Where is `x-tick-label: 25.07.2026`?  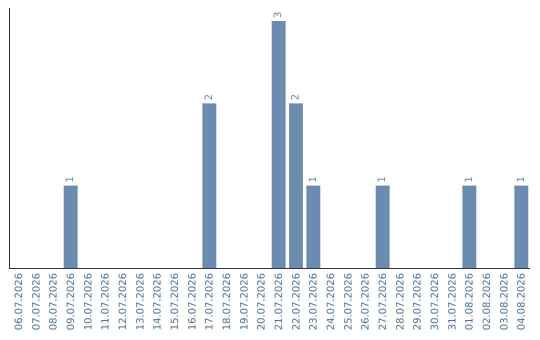 x-tick-label: 25.07.2026 is located at coordinates (348, 301).